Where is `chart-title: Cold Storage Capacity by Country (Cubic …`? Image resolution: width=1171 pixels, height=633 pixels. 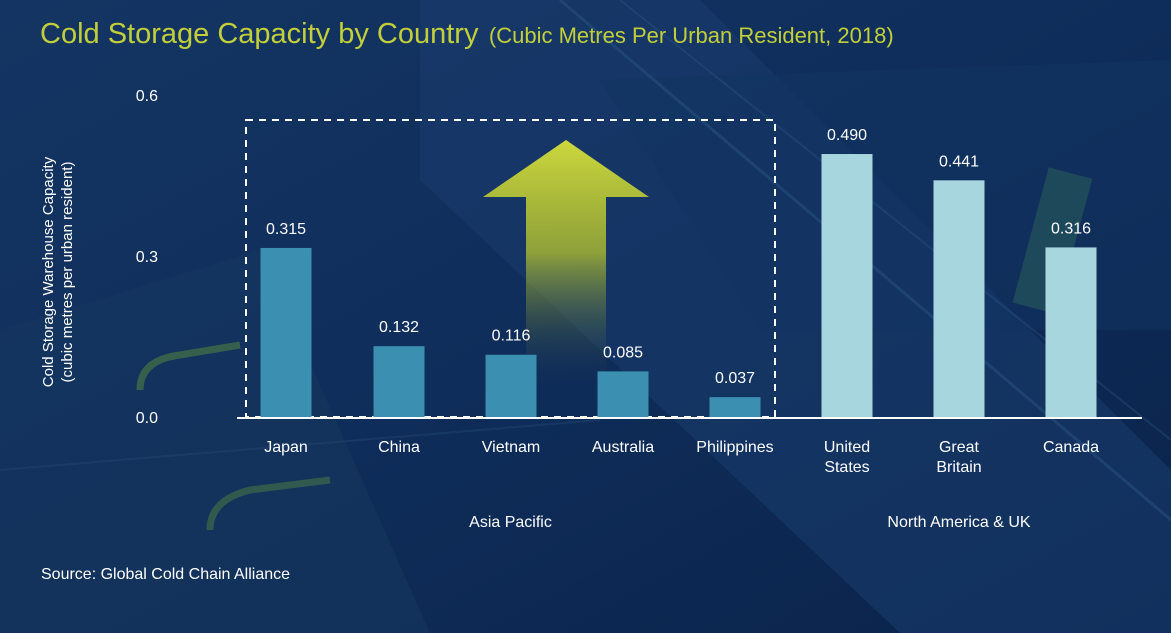
chart-title: Cold Storage Capacity by Country (Cubic … is located at coordinates (467, 34).